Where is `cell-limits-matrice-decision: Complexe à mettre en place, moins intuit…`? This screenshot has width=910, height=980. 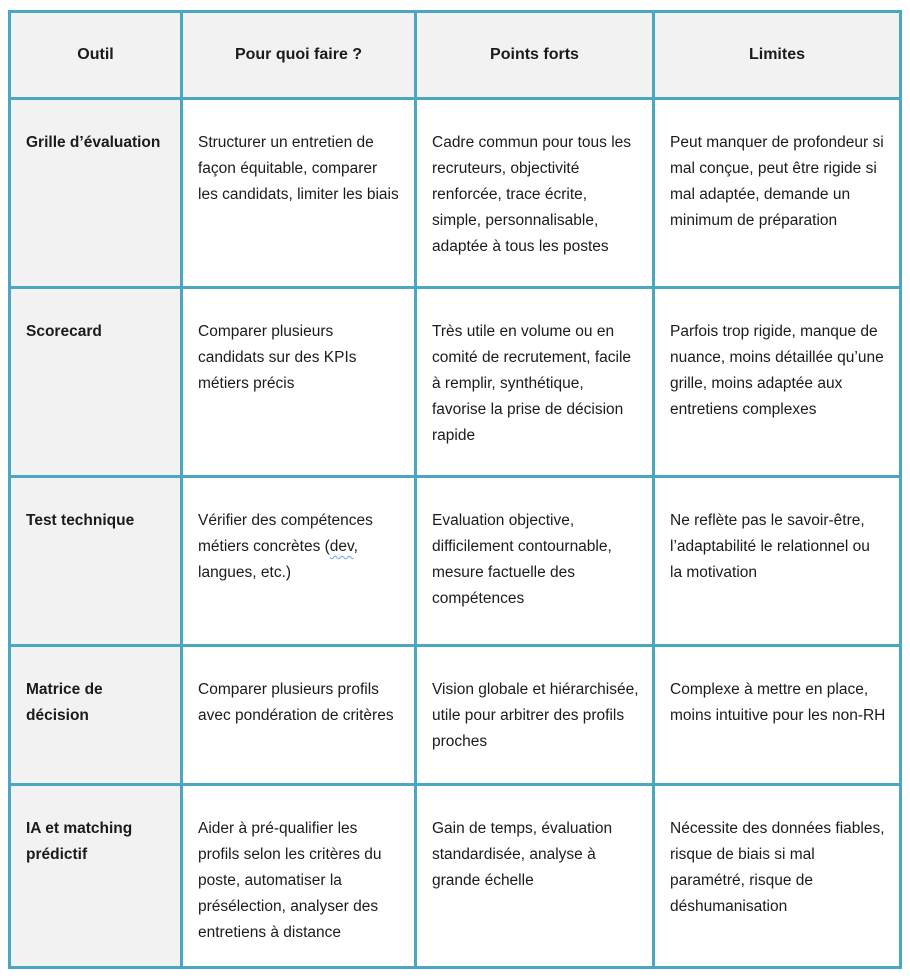
cell-limits-matrice-decision: Complexe à mettre en place, moins intuit… is located at coordinates (777, 715).